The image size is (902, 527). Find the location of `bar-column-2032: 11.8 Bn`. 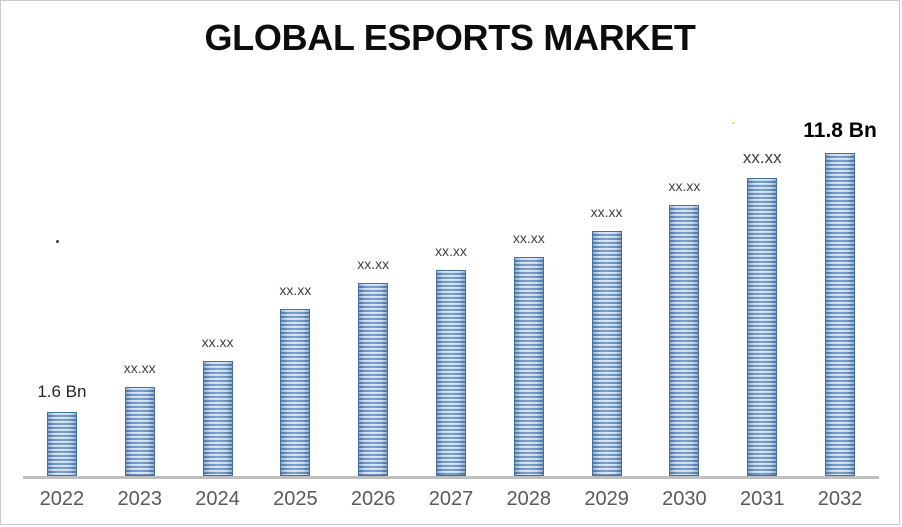

bar-column-2032: 11.8 Bn is located at coordinates (840, 238).